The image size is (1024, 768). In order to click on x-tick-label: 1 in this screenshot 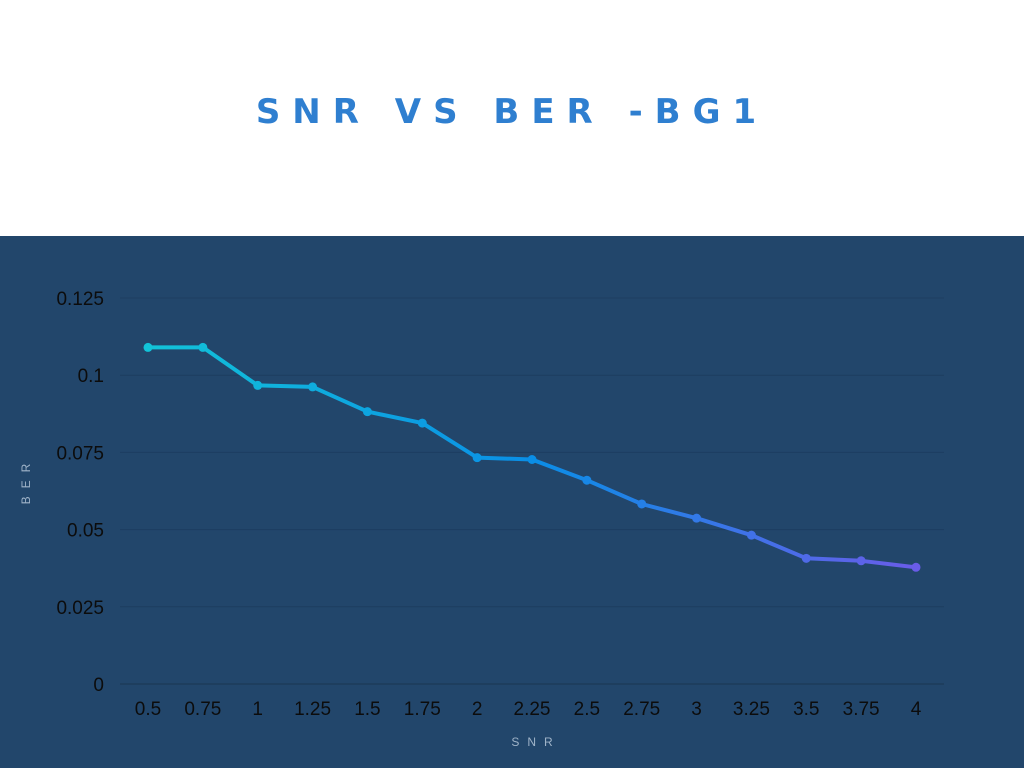, I will do `click(257, 709)`.